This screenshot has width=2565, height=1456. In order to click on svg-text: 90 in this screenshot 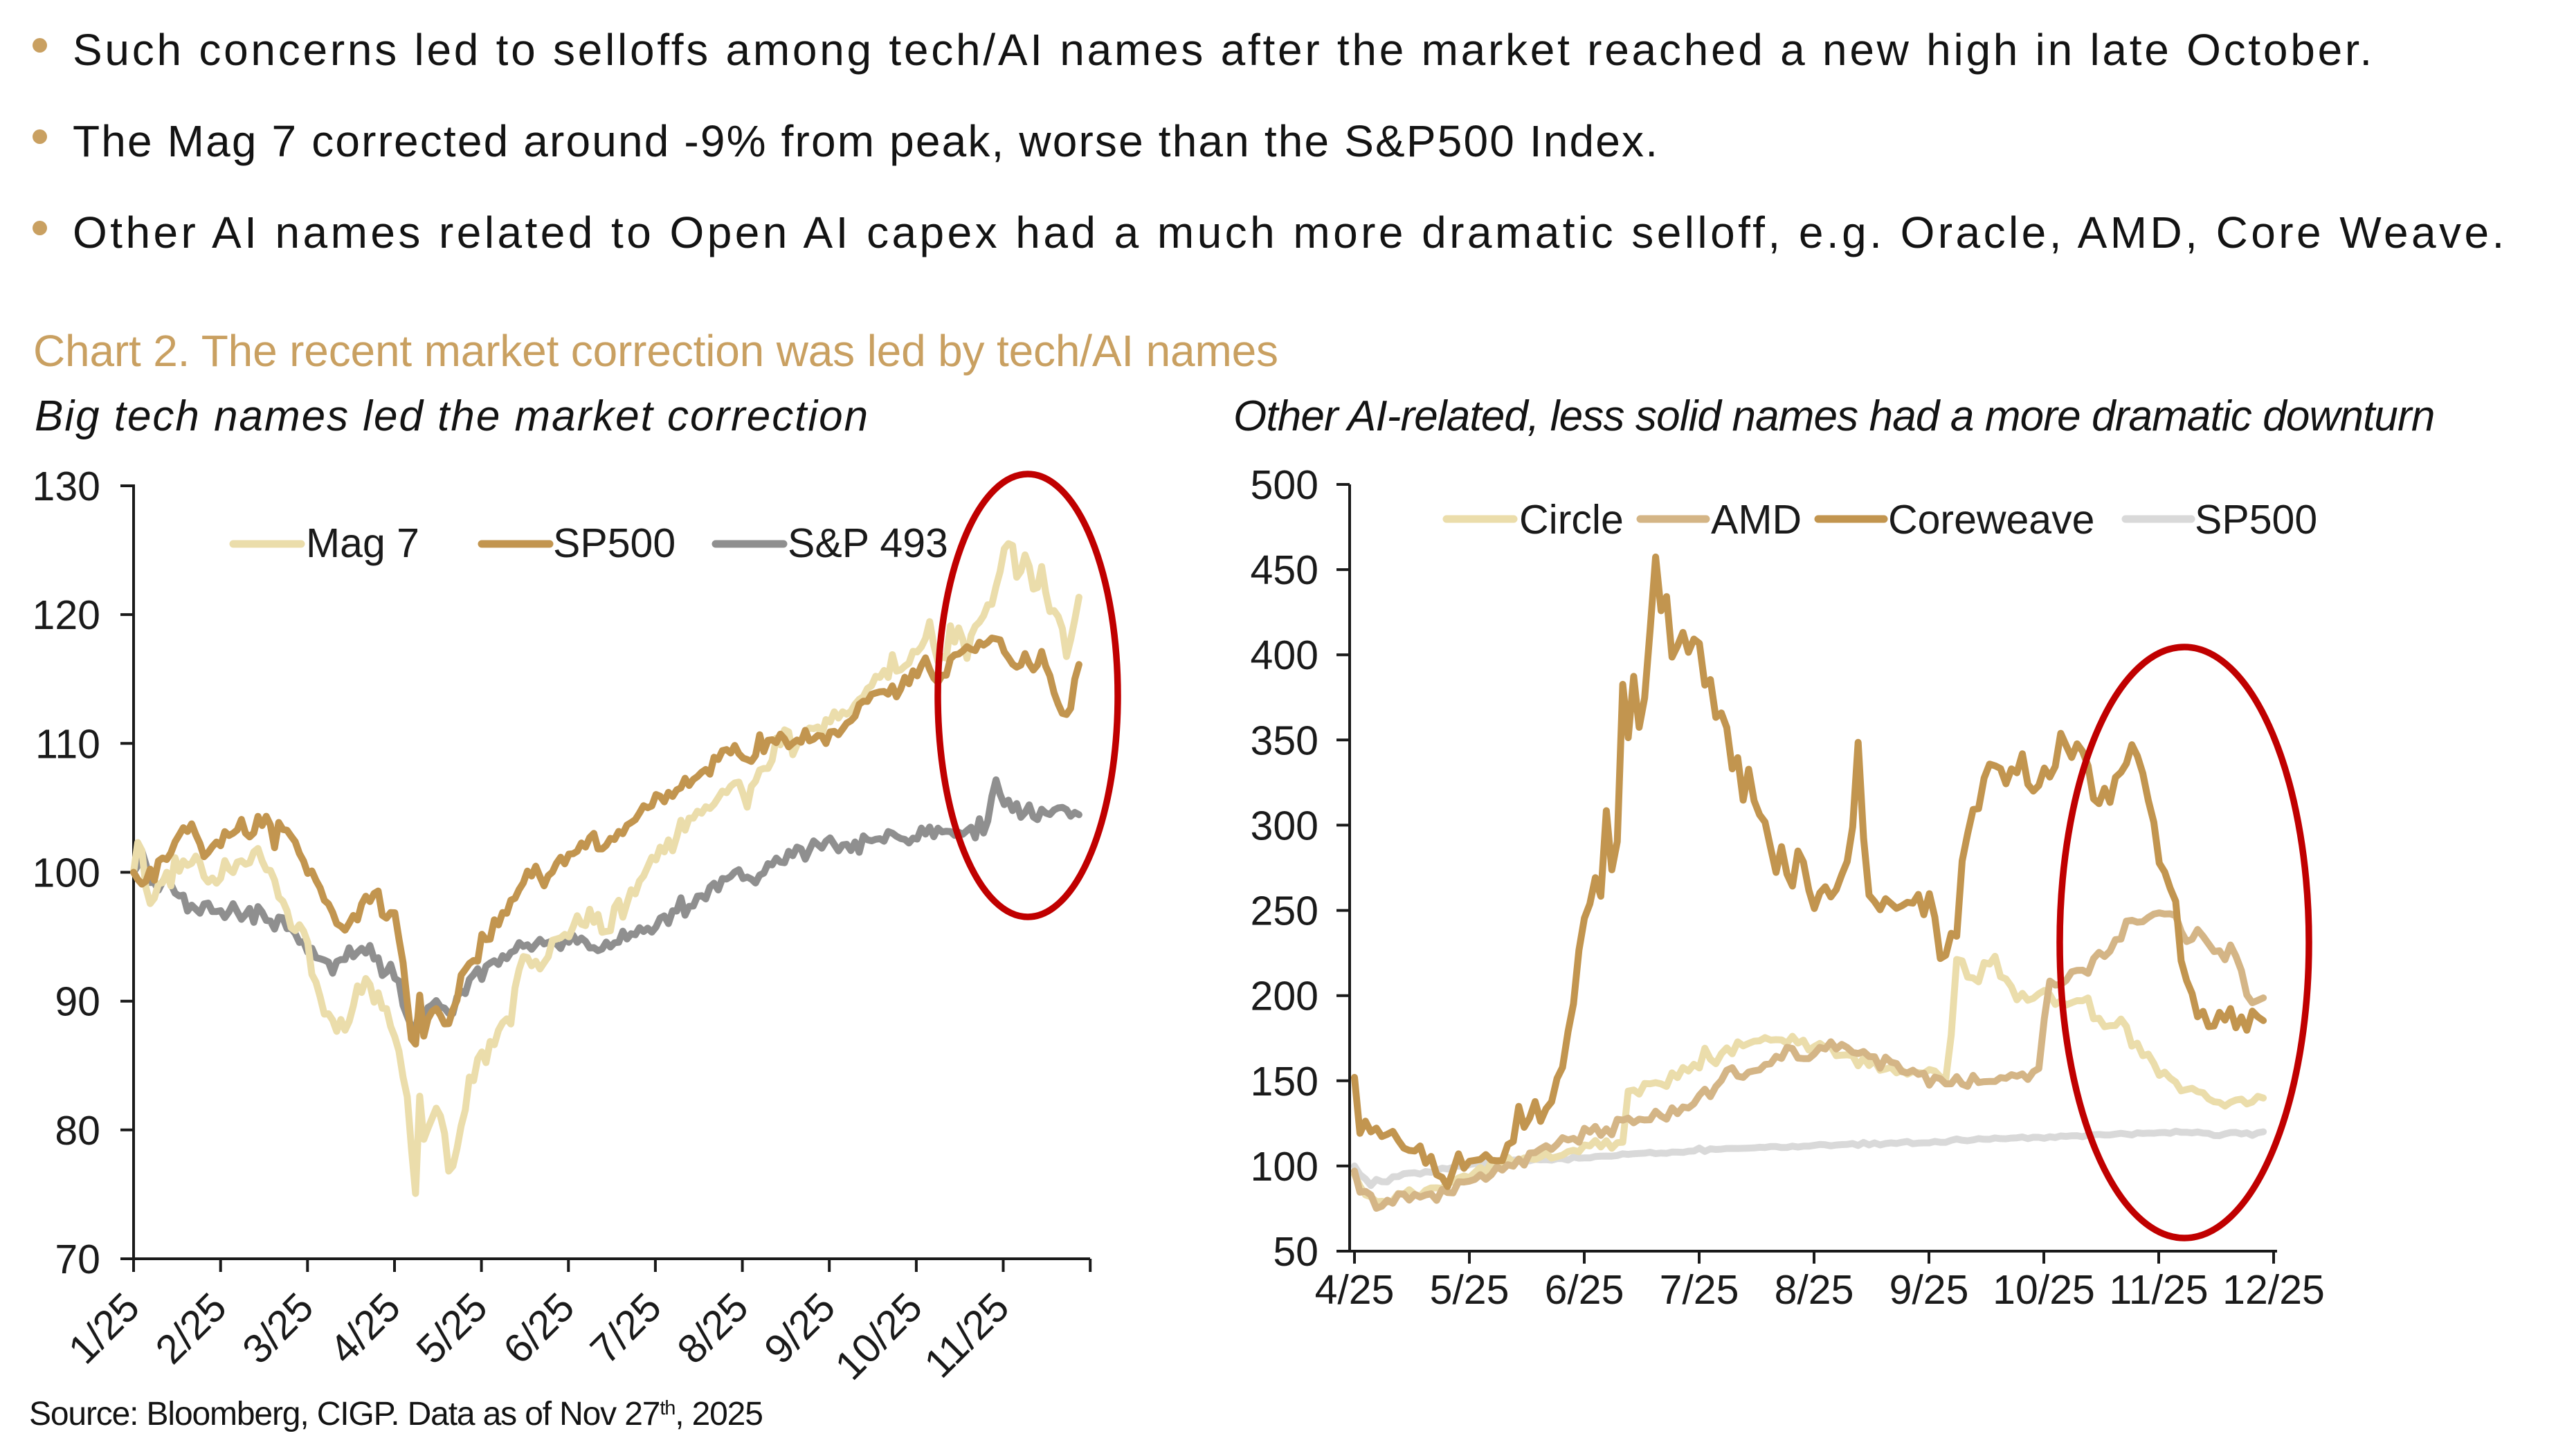, I will do `click(77, 1002)`.